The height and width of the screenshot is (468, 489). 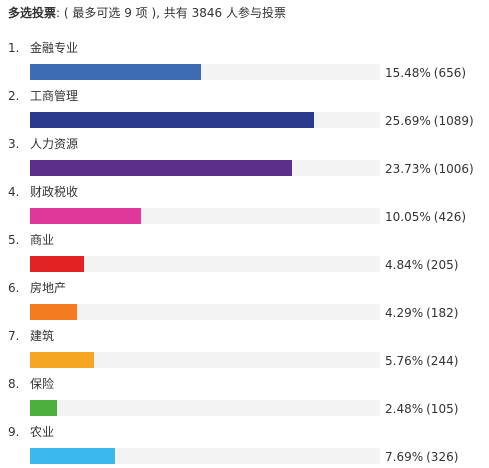 What do you see at coordinates (408, 73) in the screenshot?
I see `result-percent: 15.48%` at bounding box center [408, 73].